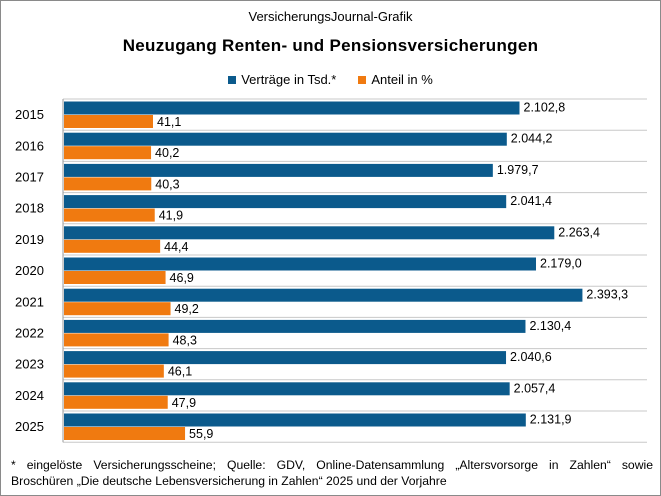 The image size is (661, 496). I want to click on value-label-share: 46,1, so click(180, 372).